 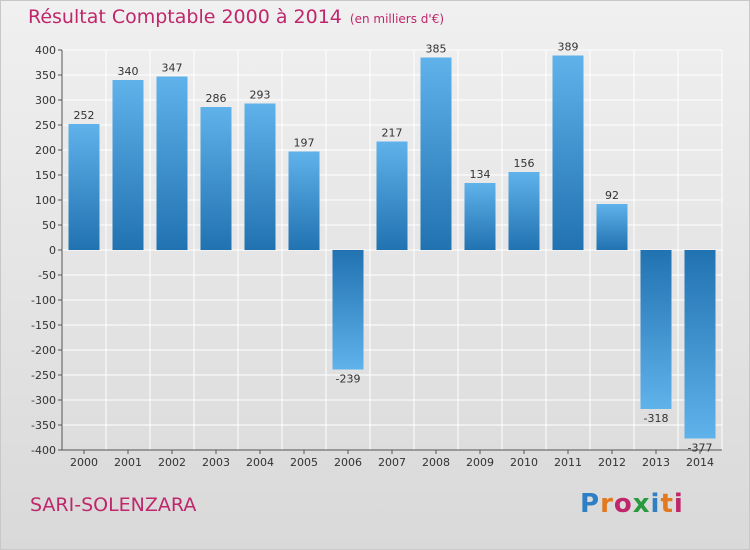 I want to click on brand-letter: x, so click(x=641, y=504).